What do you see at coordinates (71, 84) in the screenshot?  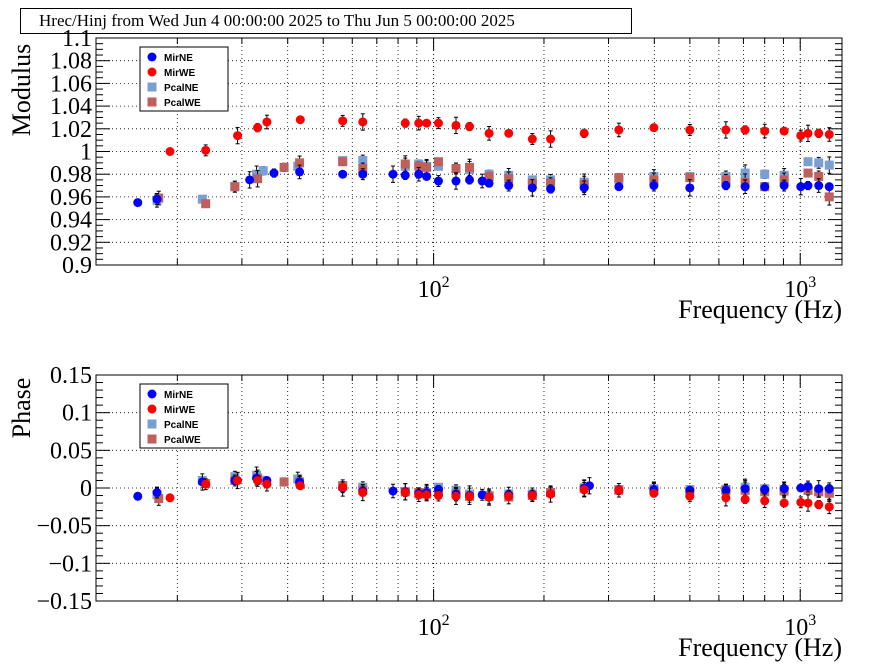 I see `y-tick-label: 1.06` at bounding box center [71, 84].